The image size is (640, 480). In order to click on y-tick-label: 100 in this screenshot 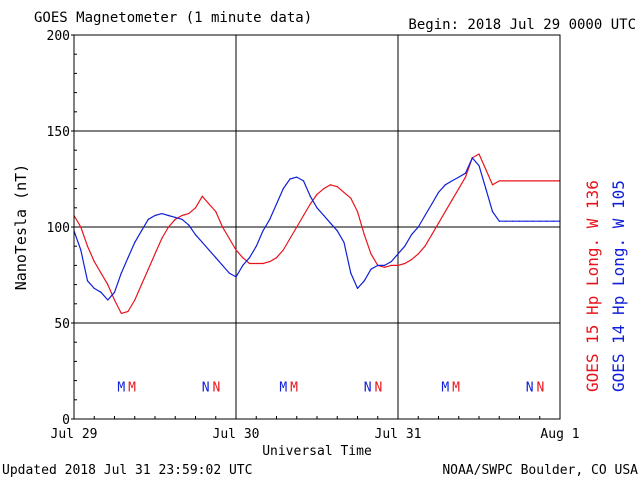, I will do `click(58, 228)`.